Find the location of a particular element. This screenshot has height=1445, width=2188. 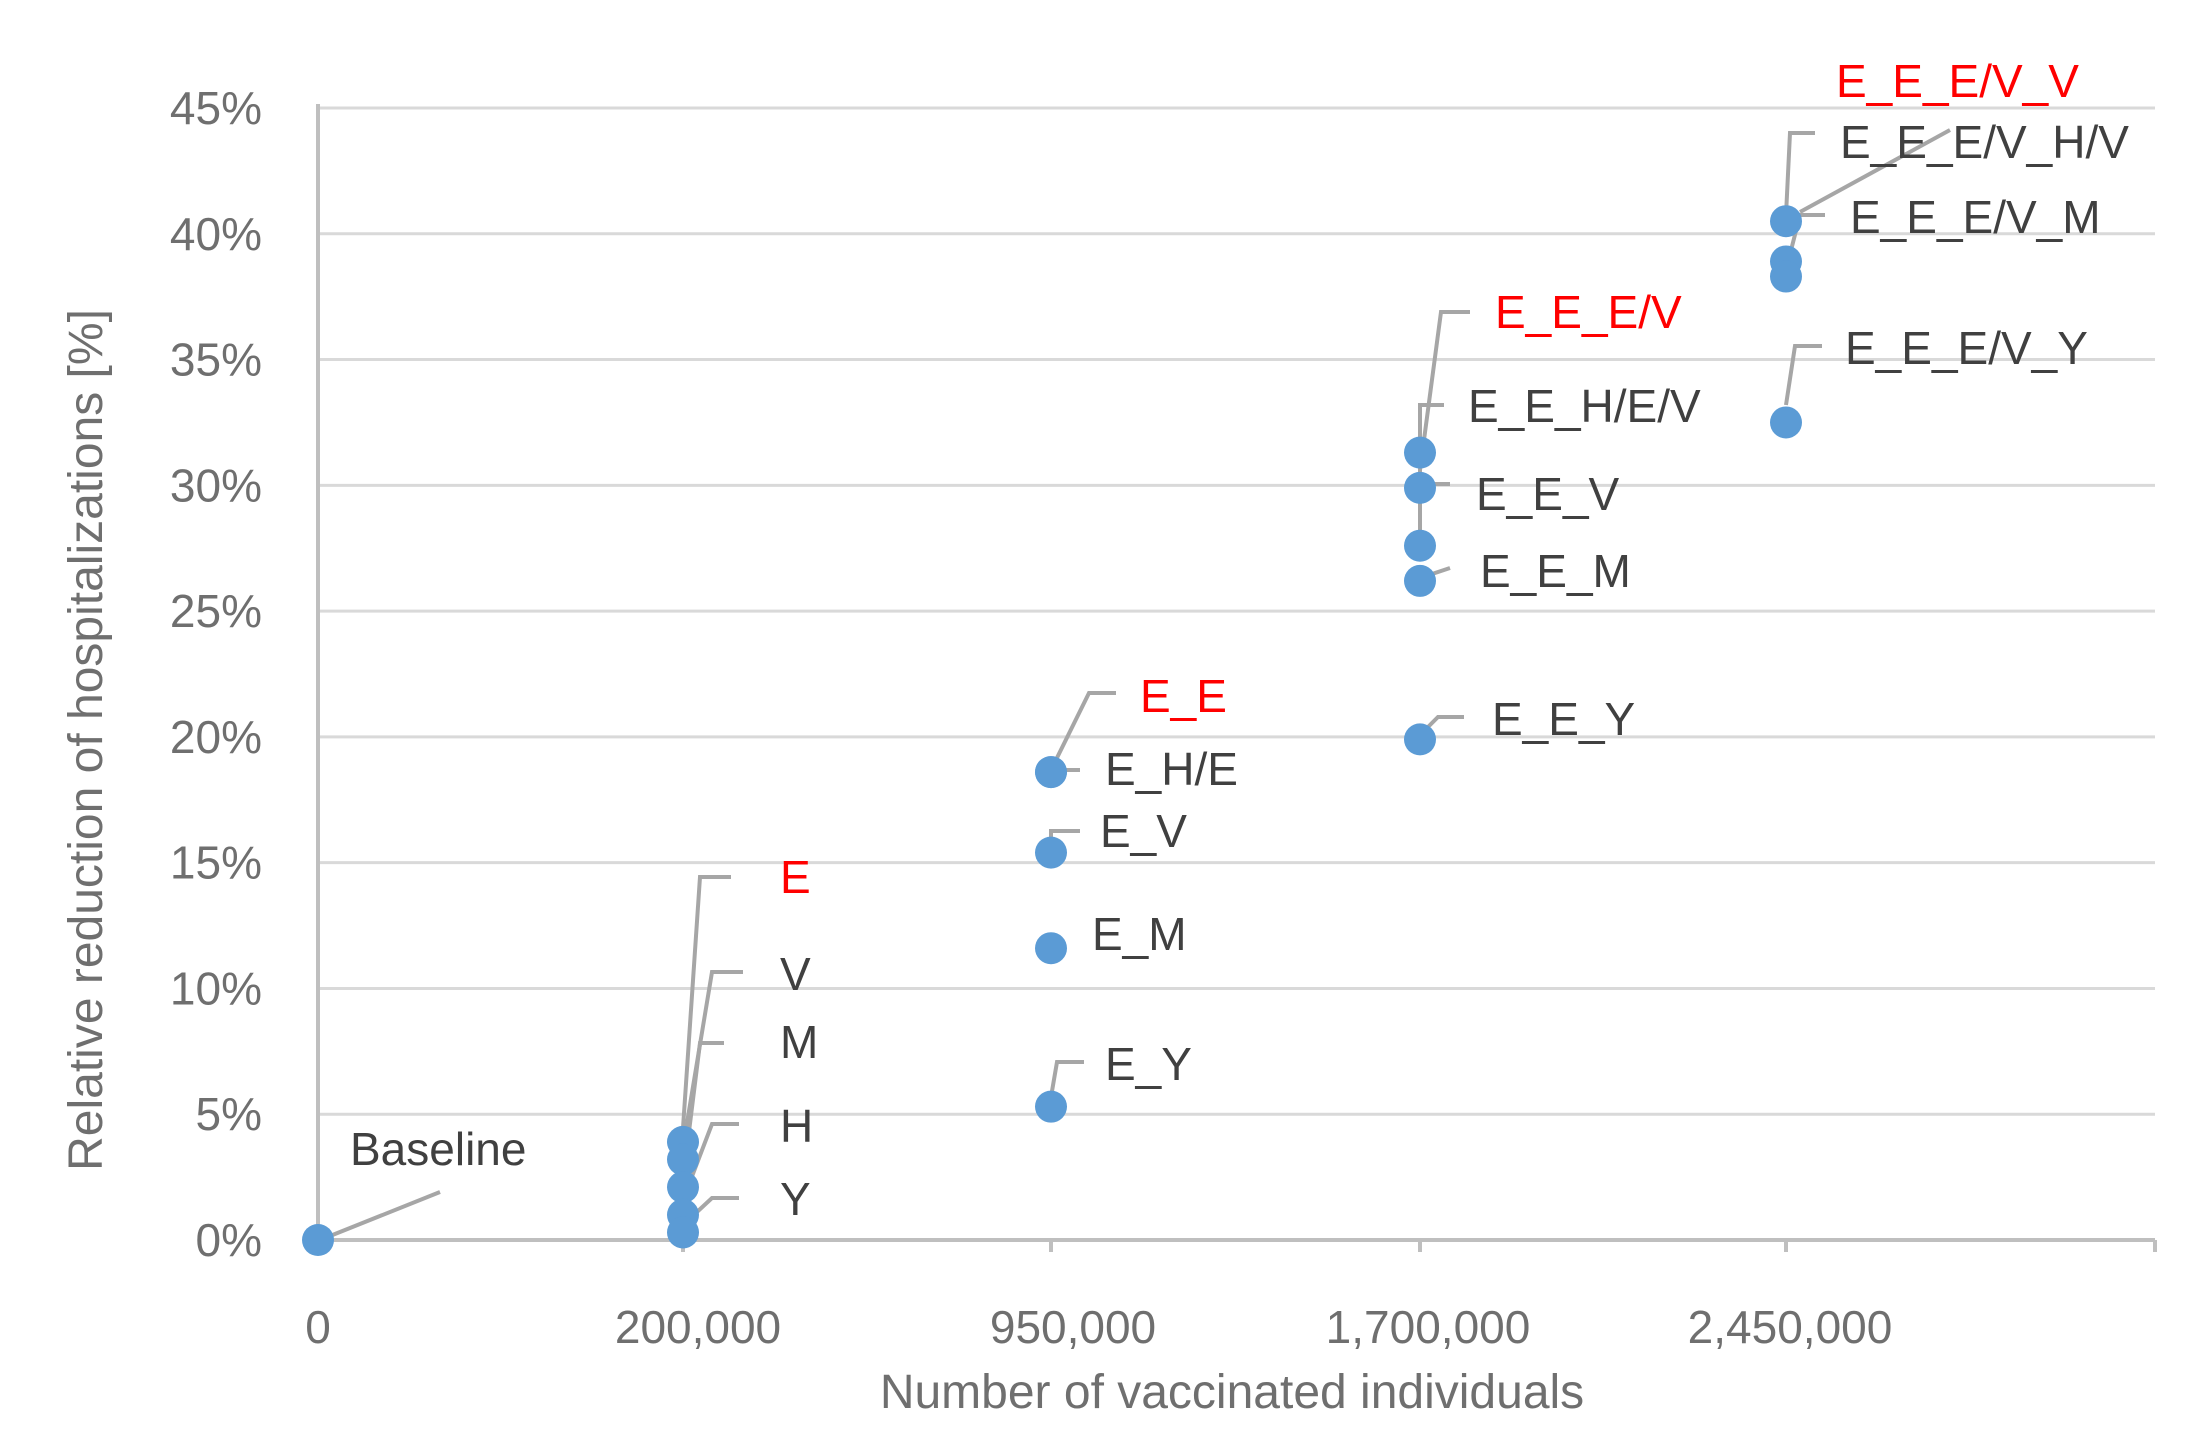

data-label: E_E_E/V_H/V is located at coordinates (1984, 142).